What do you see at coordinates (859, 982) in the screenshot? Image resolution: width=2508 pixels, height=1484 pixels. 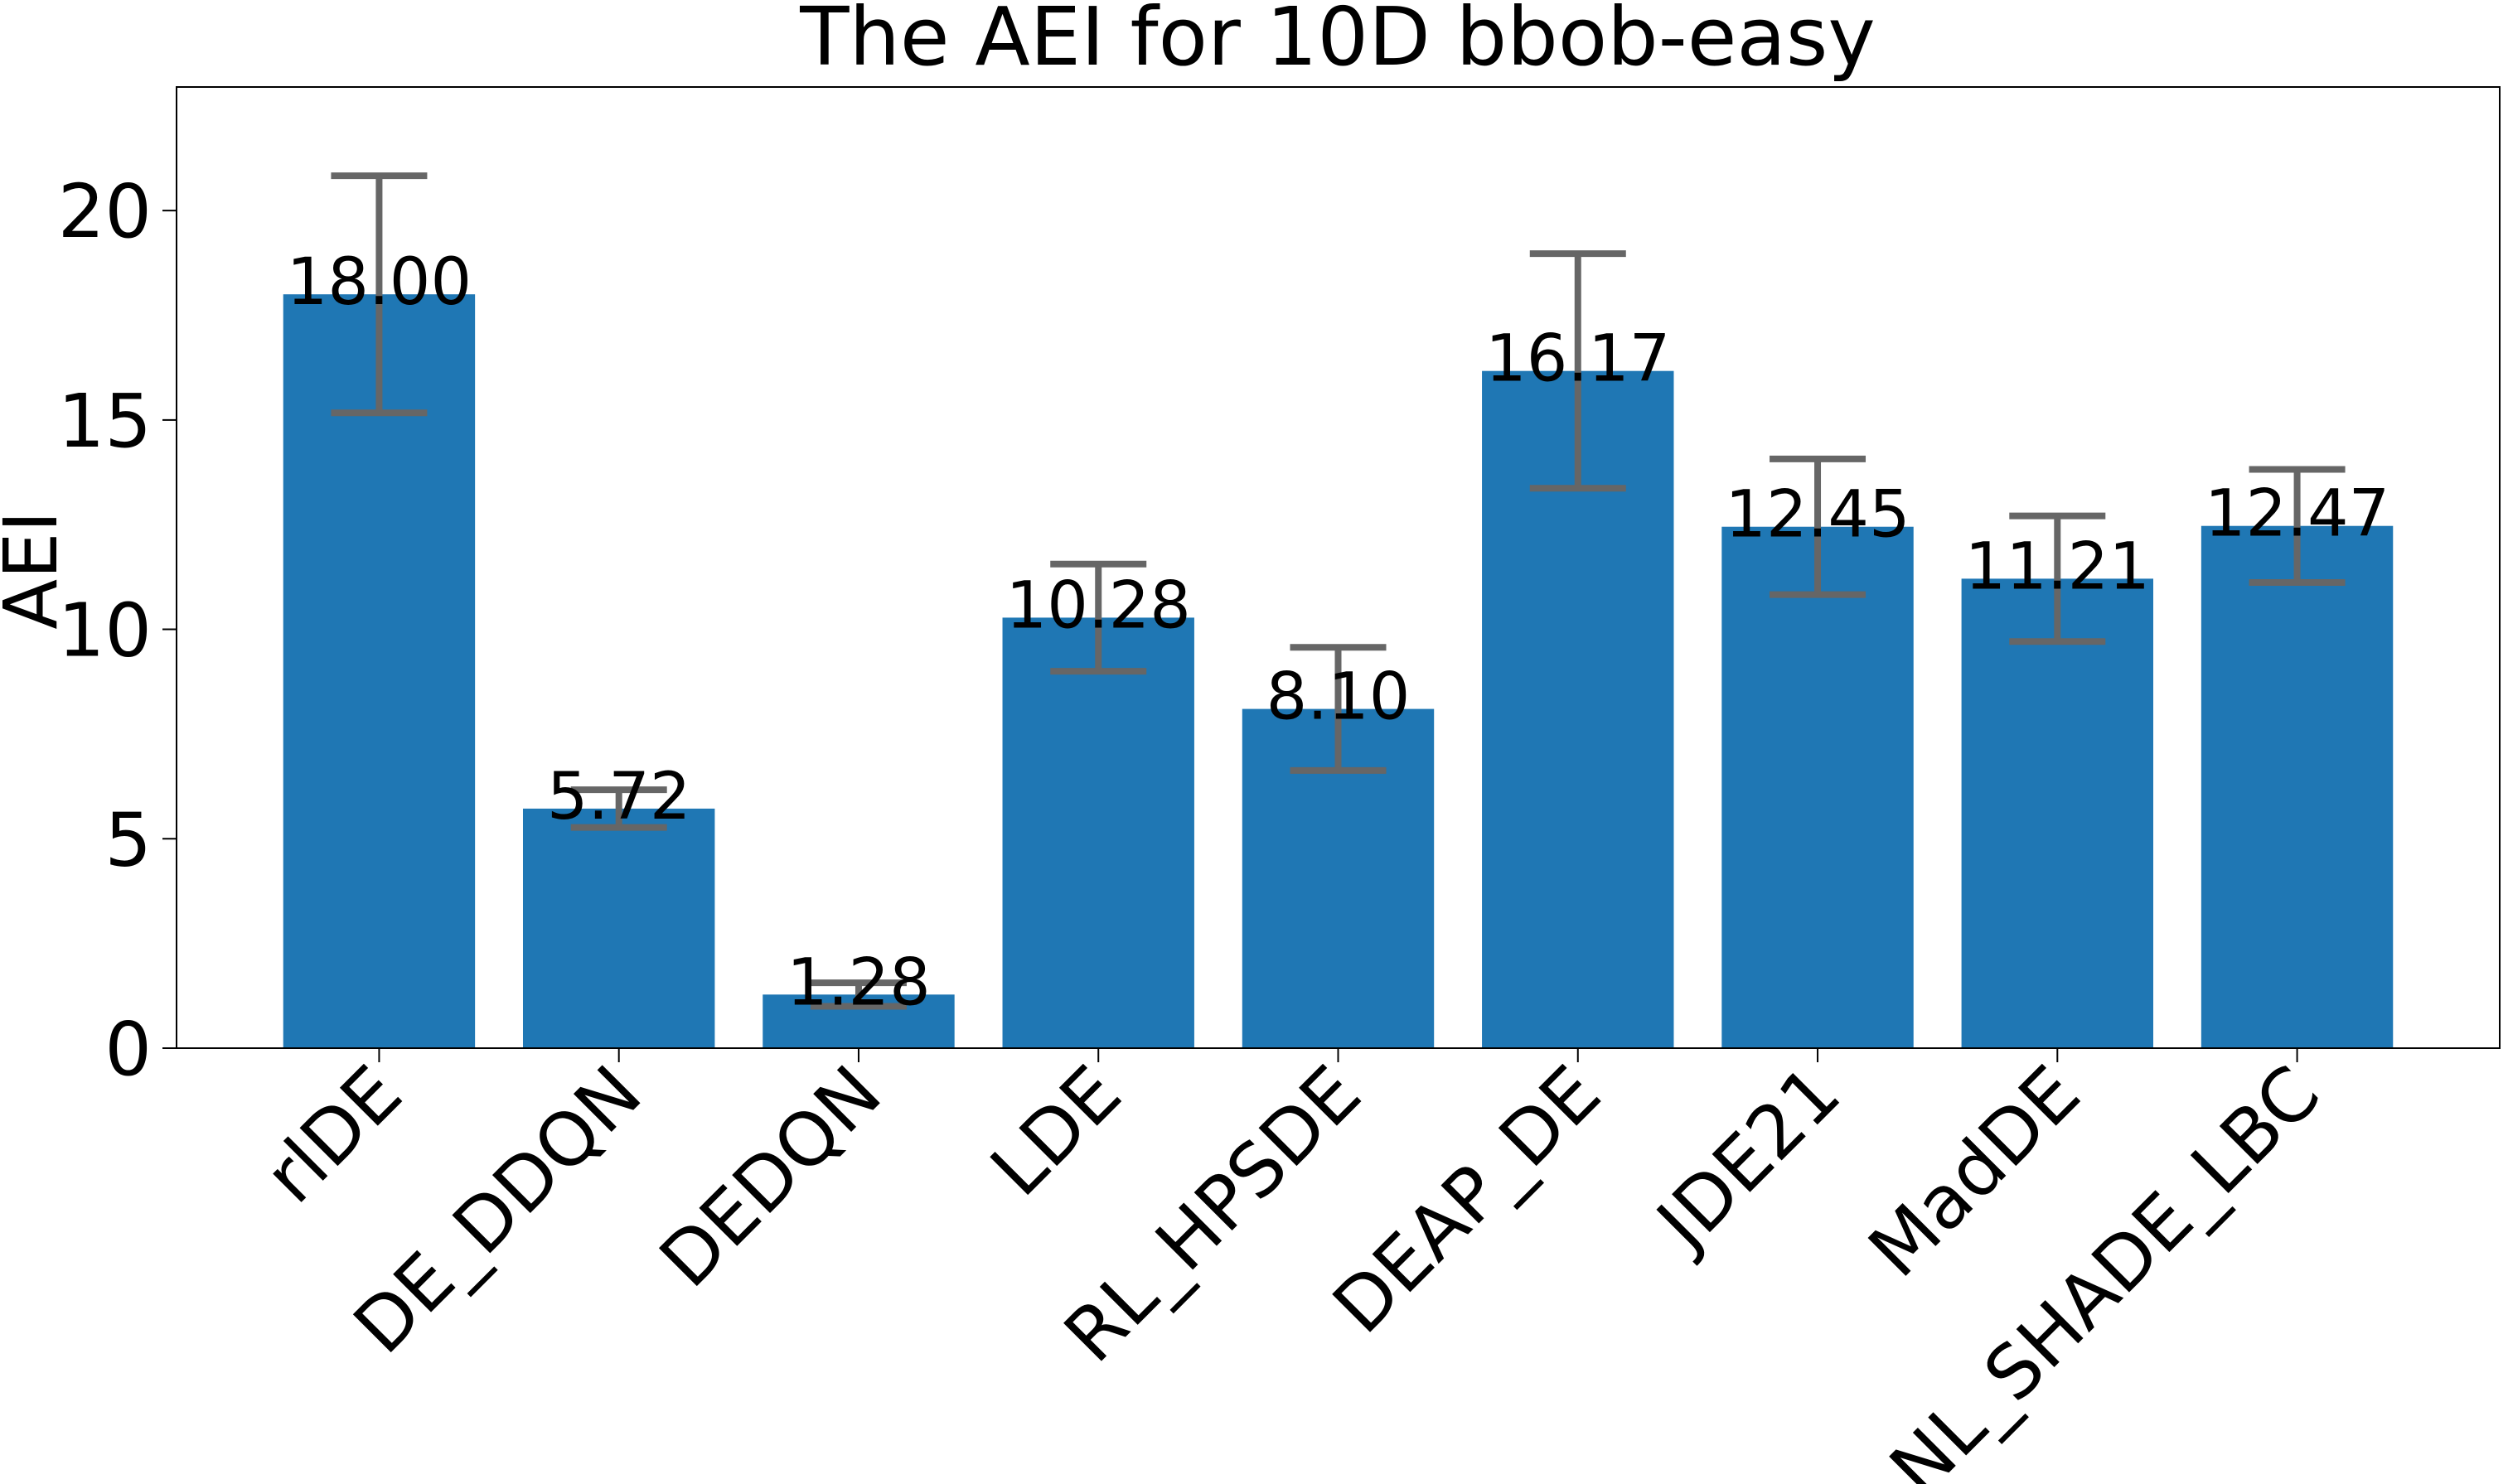 I see `value-label: 1.28` at bounding box center [859, 982].